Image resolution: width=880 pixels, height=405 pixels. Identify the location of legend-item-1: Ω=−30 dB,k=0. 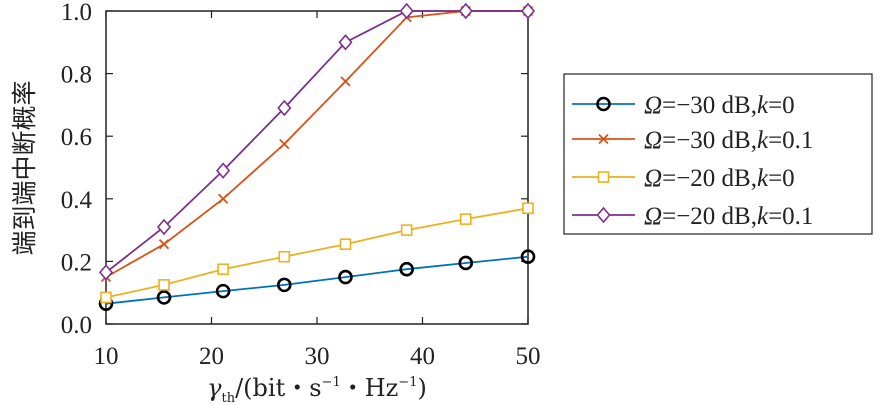
(683, 105).